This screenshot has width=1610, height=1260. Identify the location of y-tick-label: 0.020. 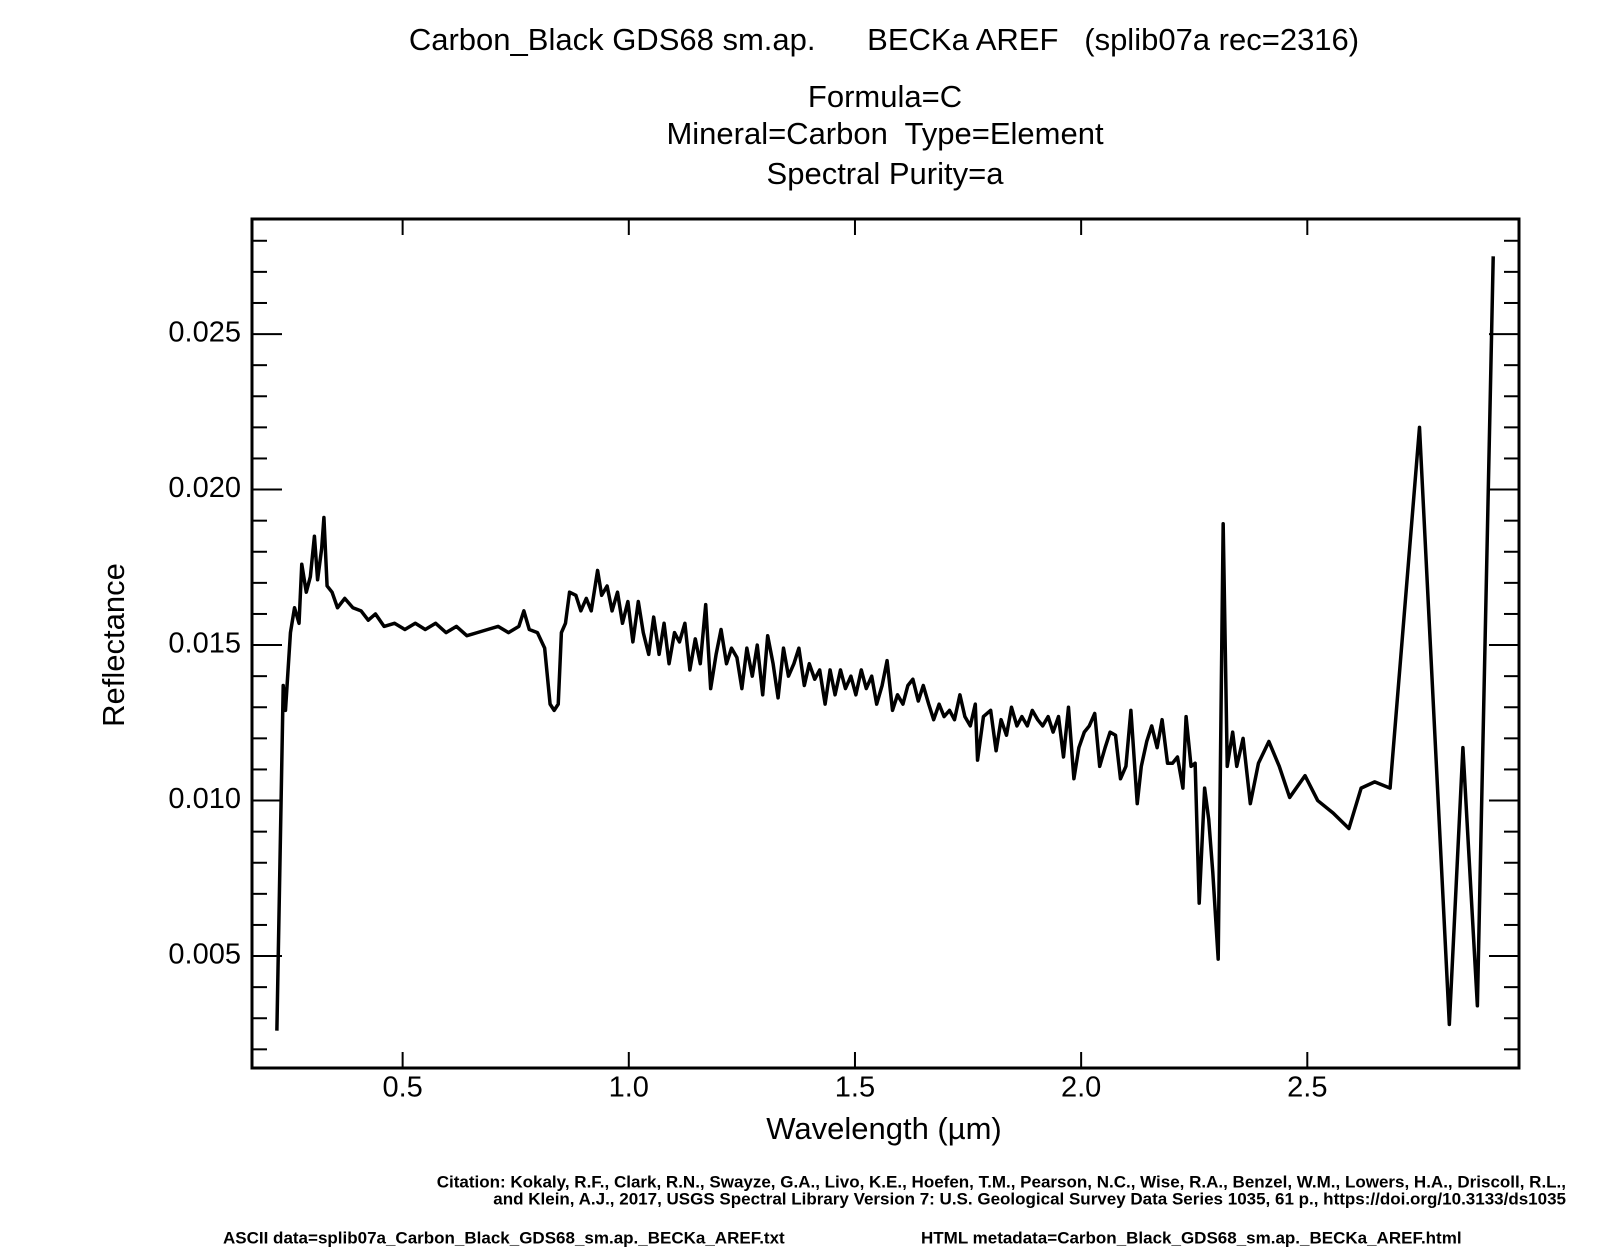
(204, 488).